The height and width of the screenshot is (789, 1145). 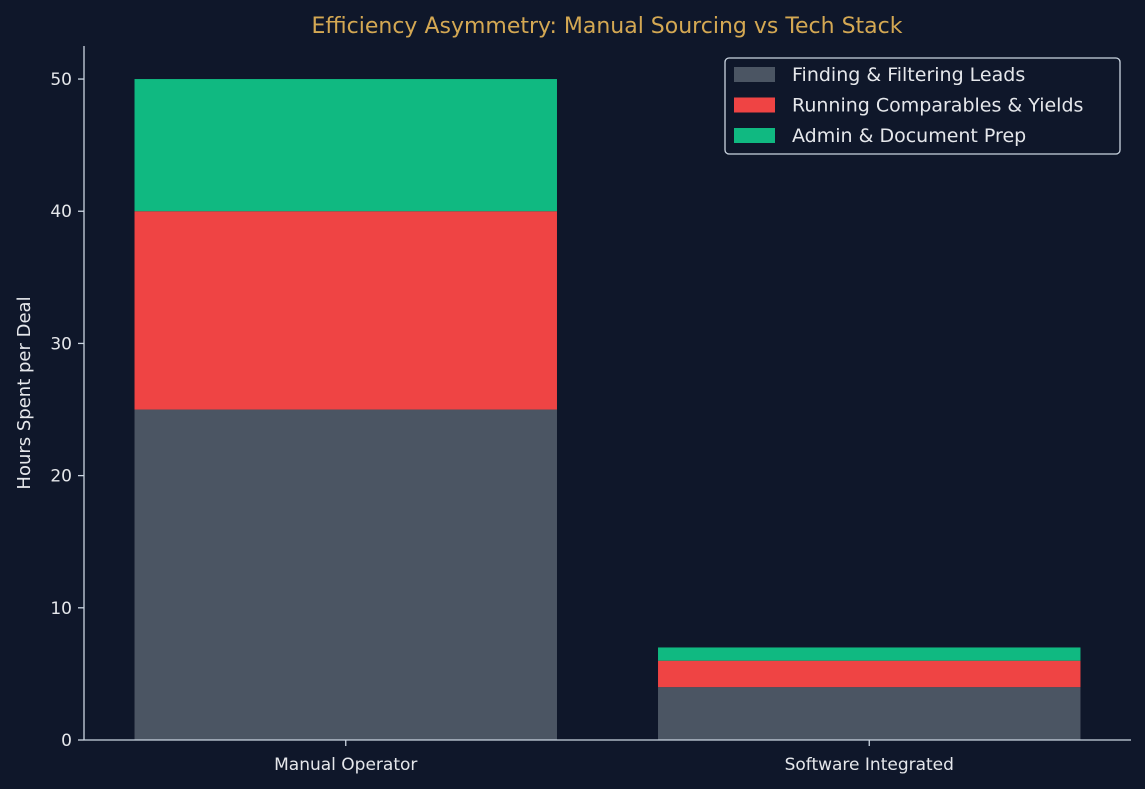 I want to click on x-tick-label: Manual Operator, so click(x=345, y=765).